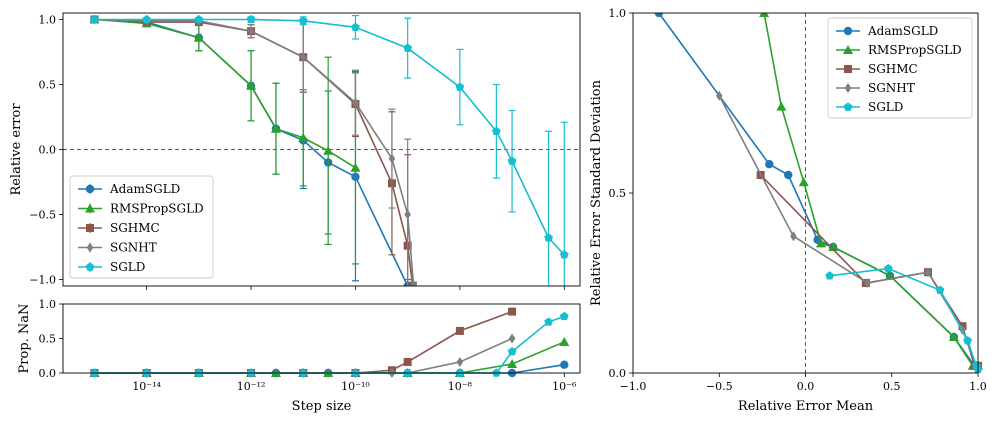  What do you see at coordinates (806, 386) in the screenshot?
I see `x-tick-label: 0.0` at bounding box center [806, 386].